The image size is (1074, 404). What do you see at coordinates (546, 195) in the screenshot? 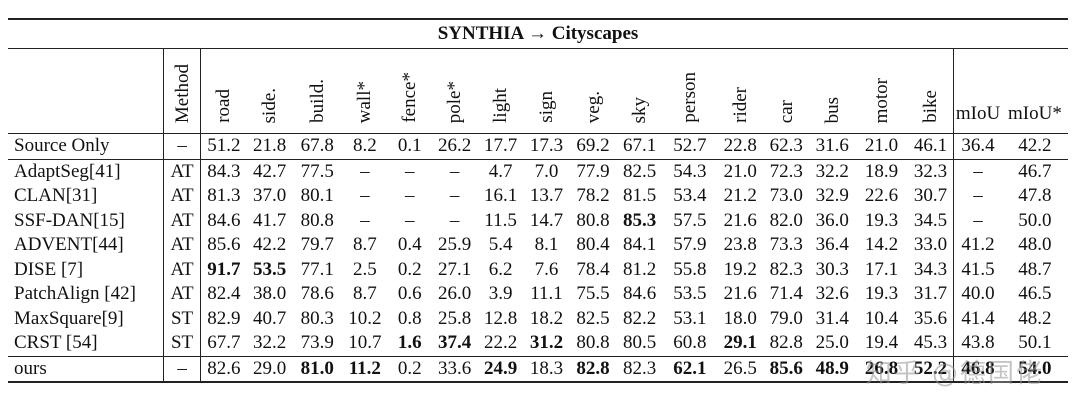
I see `row-value: 13.7` at bounding box center [546, 195].